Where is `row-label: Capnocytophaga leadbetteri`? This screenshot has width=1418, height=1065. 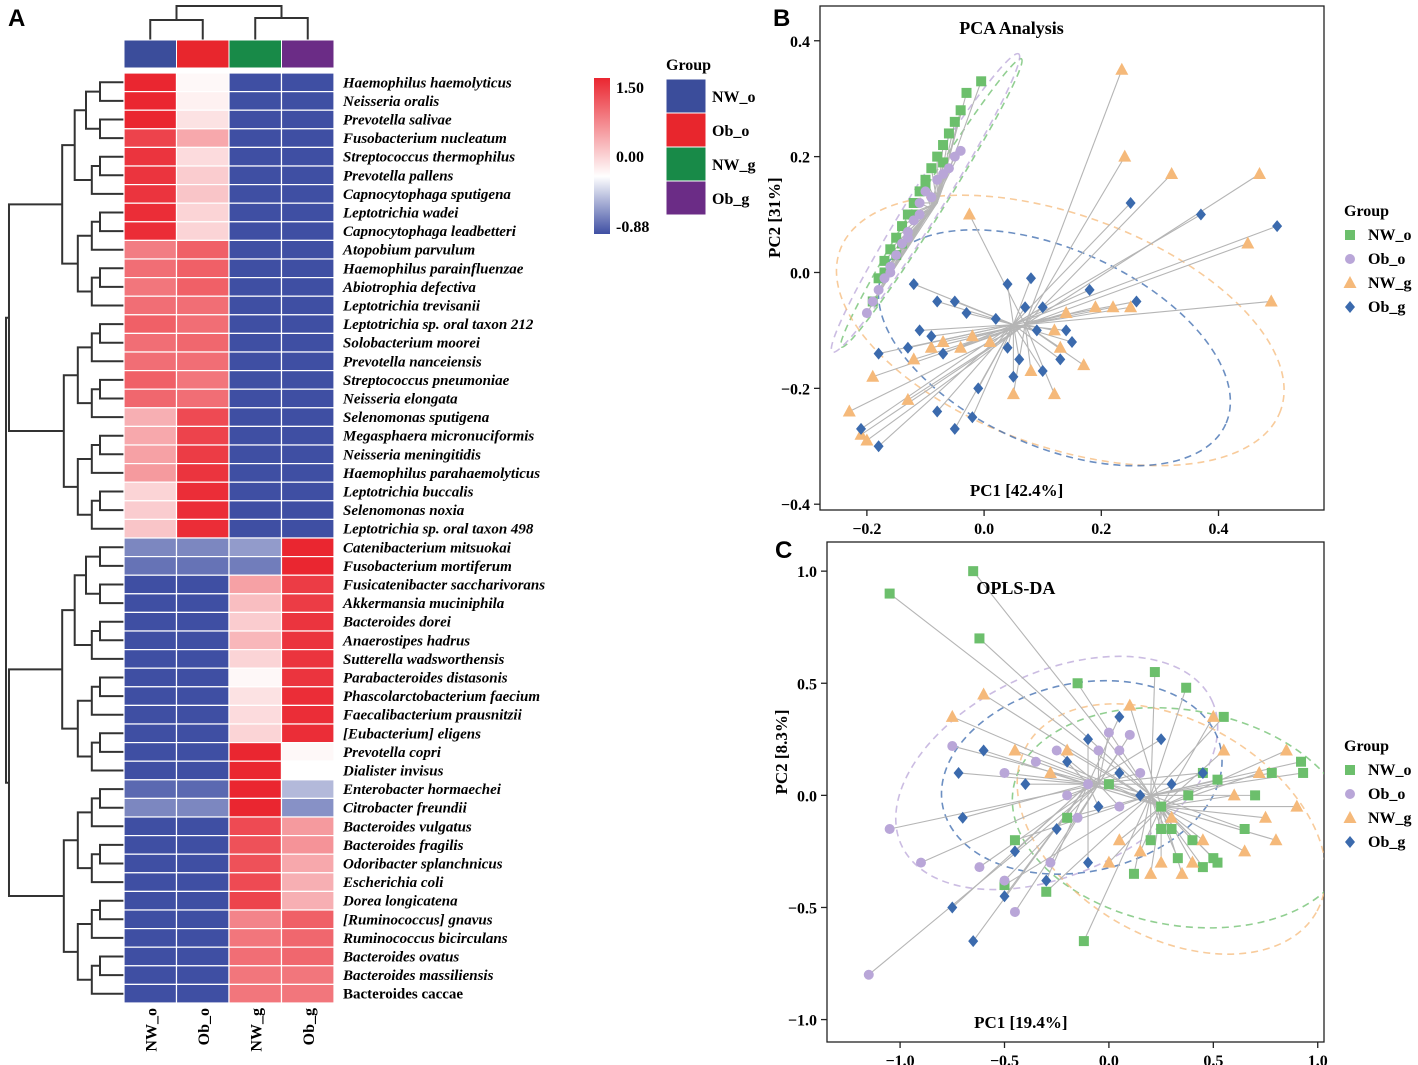
row-label: Capnocytophaga leadbetteri is located at coordinates (430, 232).